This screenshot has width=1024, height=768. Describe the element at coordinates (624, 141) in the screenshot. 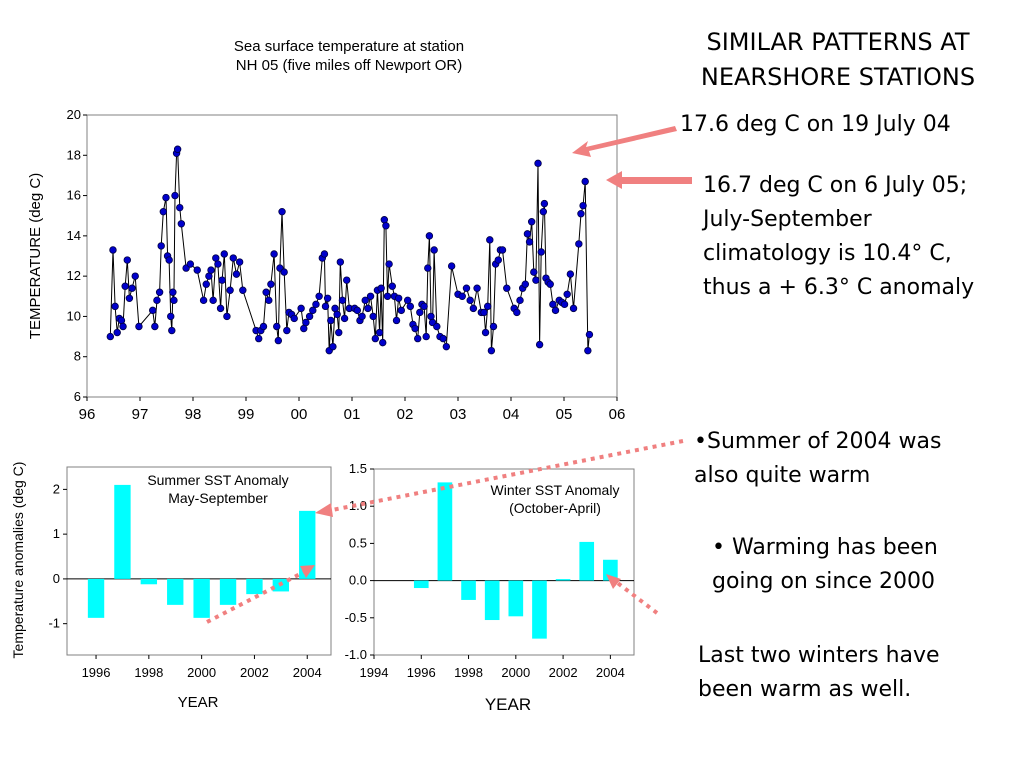

I see `arrow-2004-peak-icon` at that location.